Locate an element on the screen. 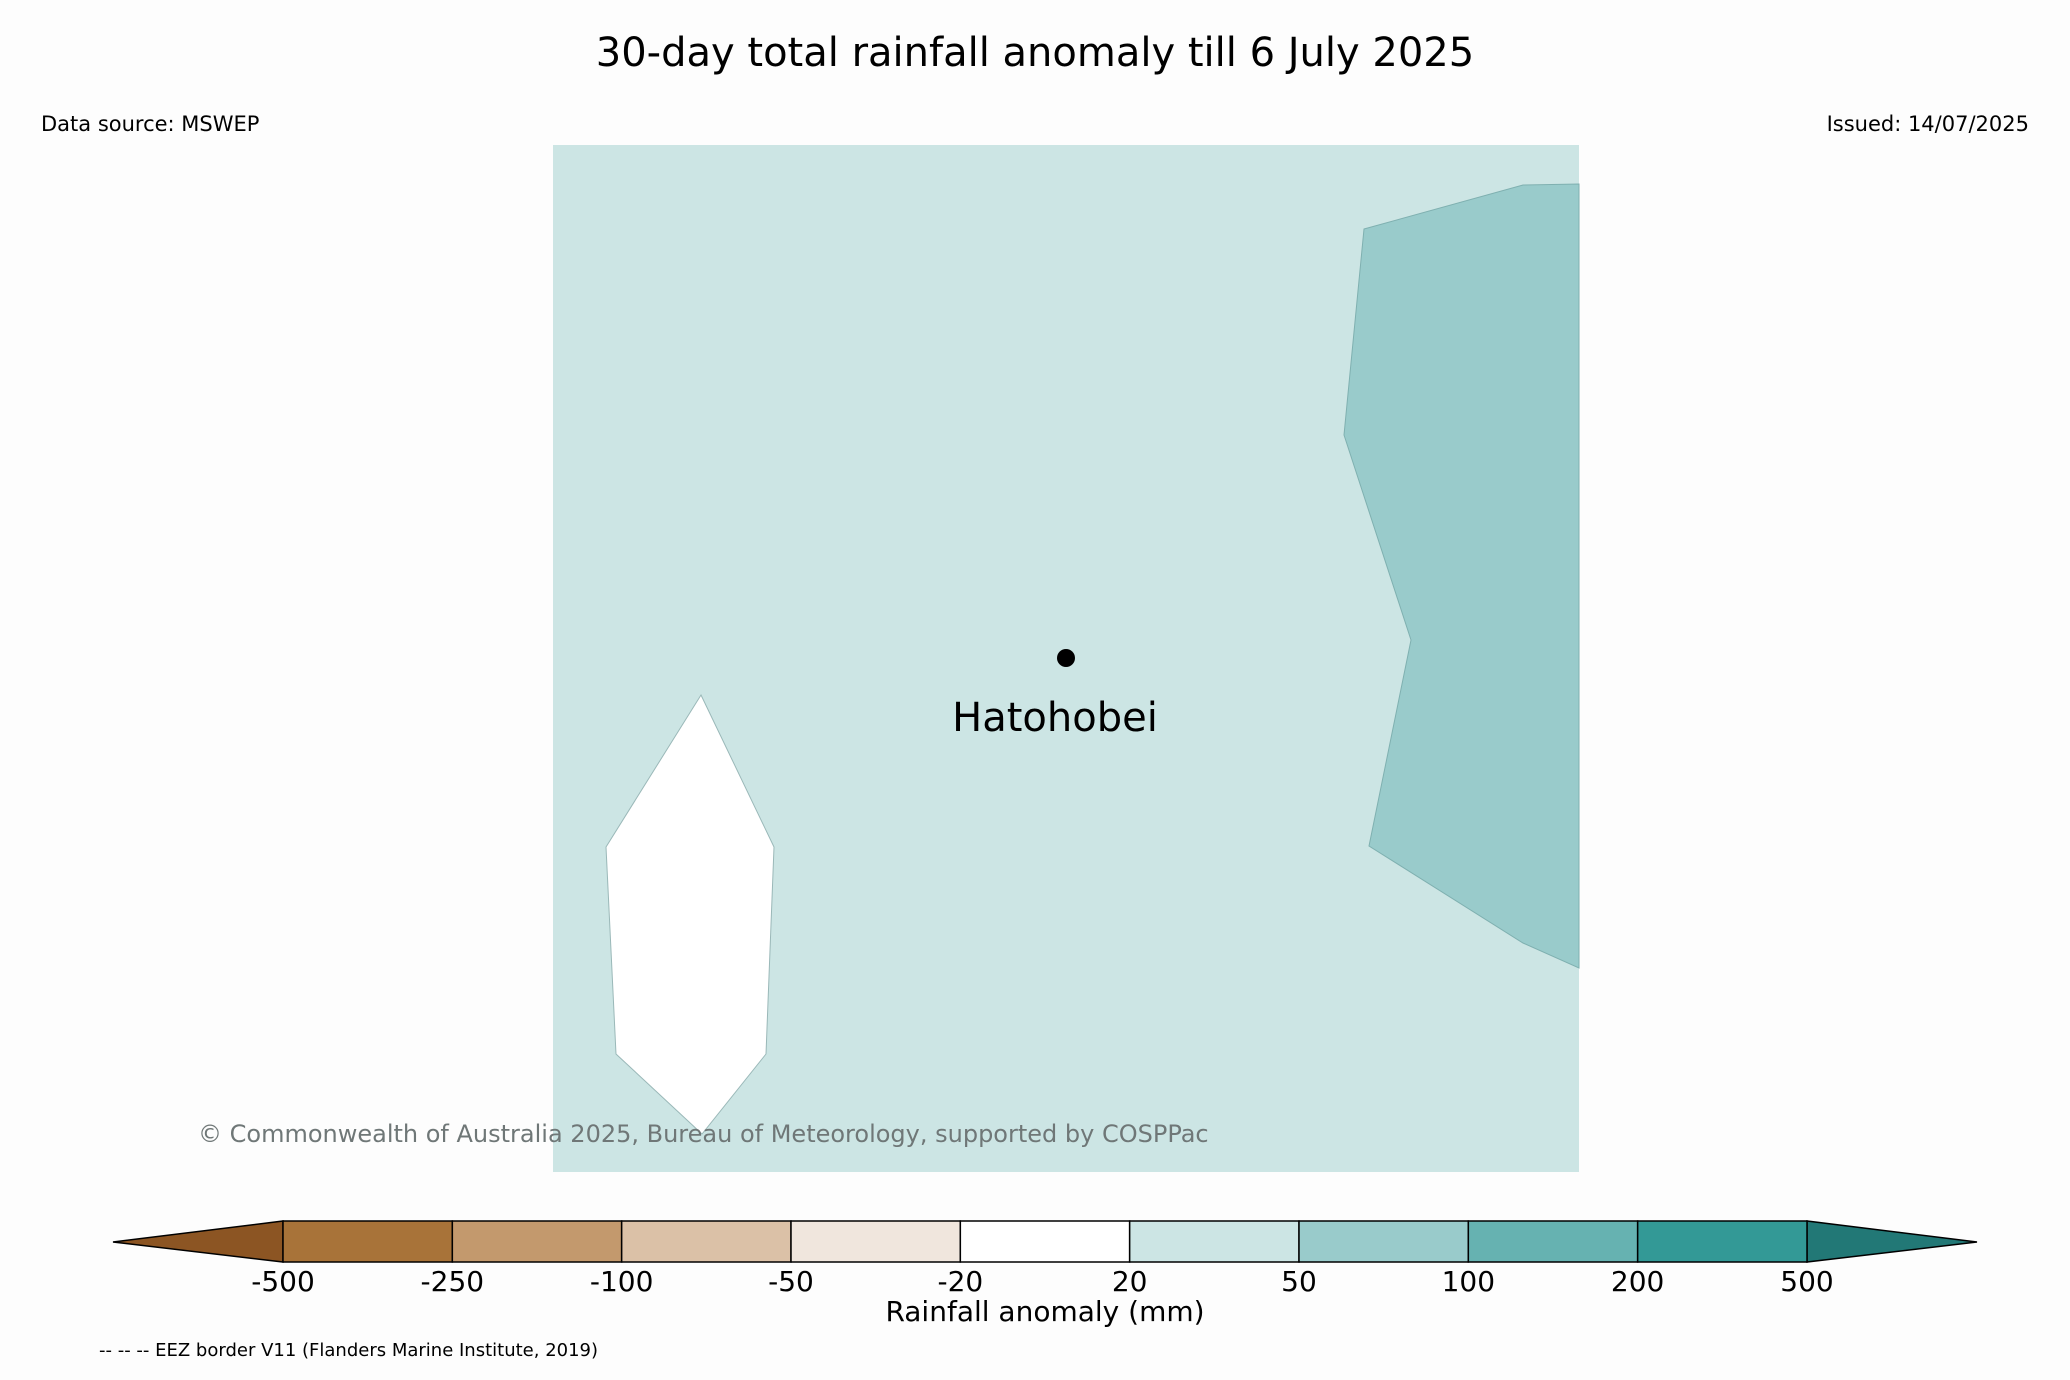 The height and width of the screenshot is (1380, 2070). colorbar-tick-label: 20 is located at coordinates (1129, 1281).